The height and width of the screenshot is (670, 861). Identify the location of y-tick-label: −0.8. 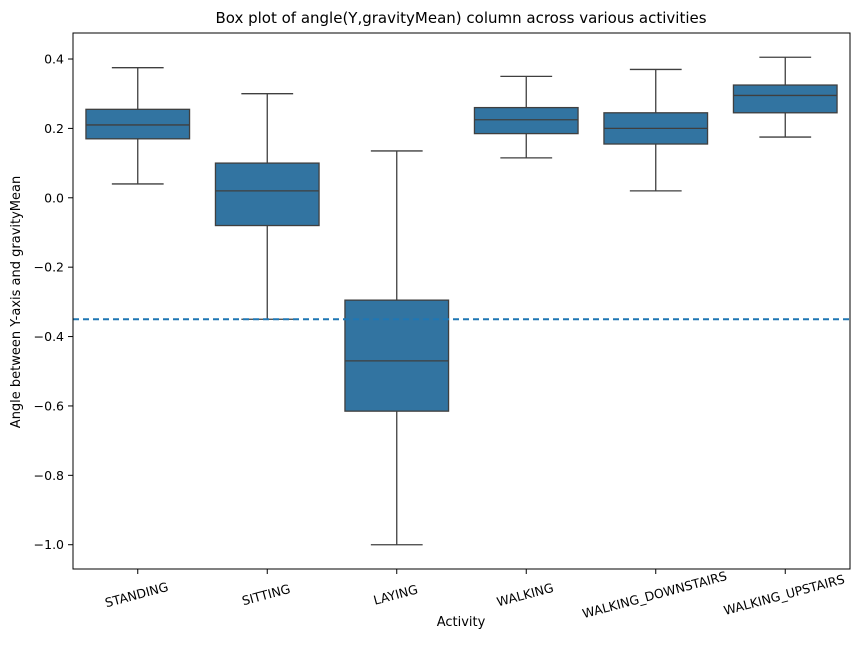
(49, 475).